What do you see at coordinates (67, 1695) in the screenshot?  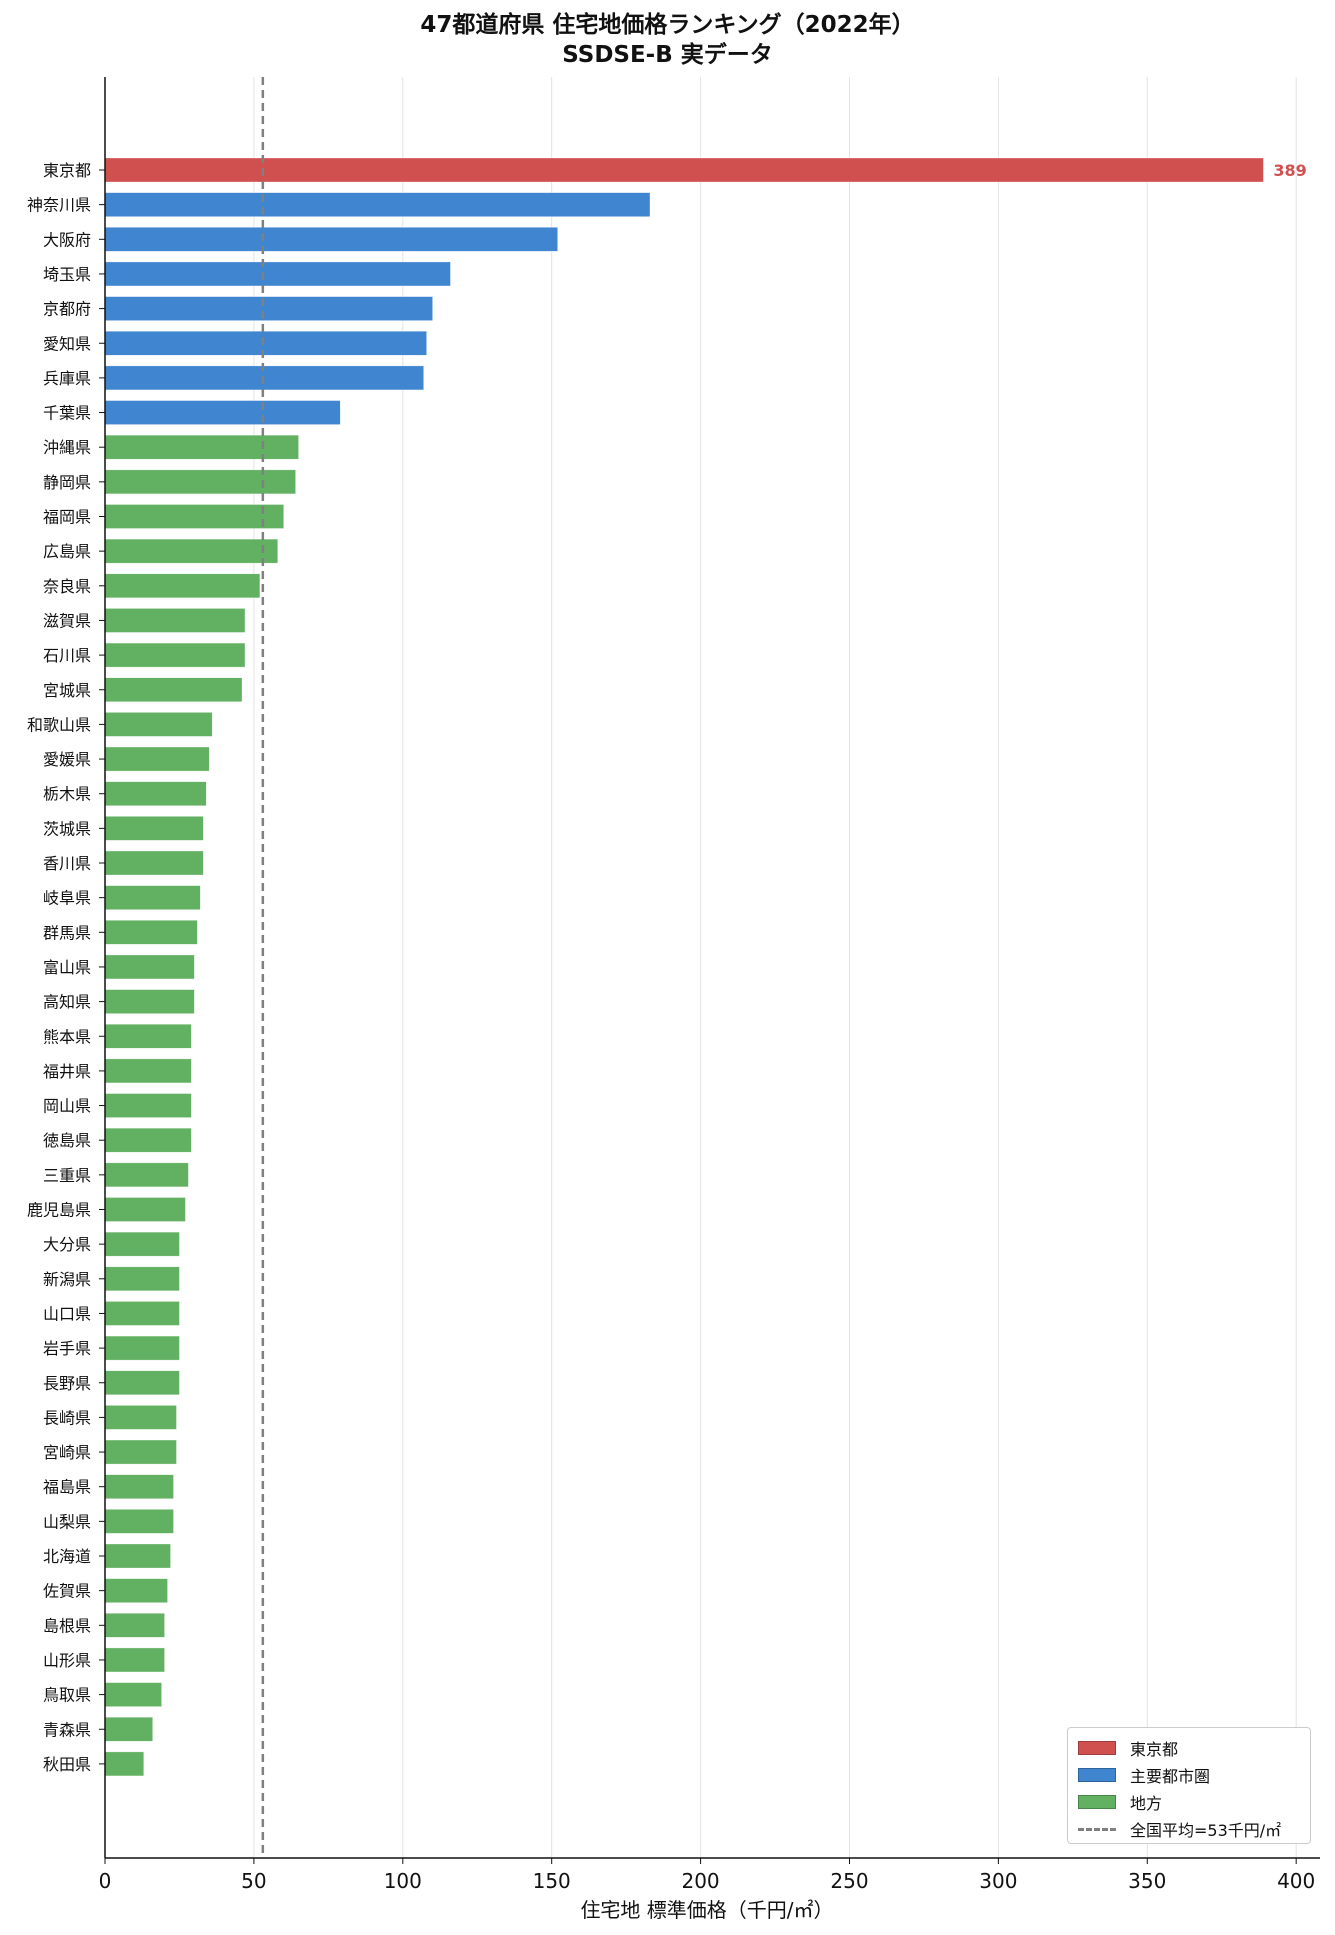 I see `category-label-44: 鳥取県` at bounding box center [67, 1695].